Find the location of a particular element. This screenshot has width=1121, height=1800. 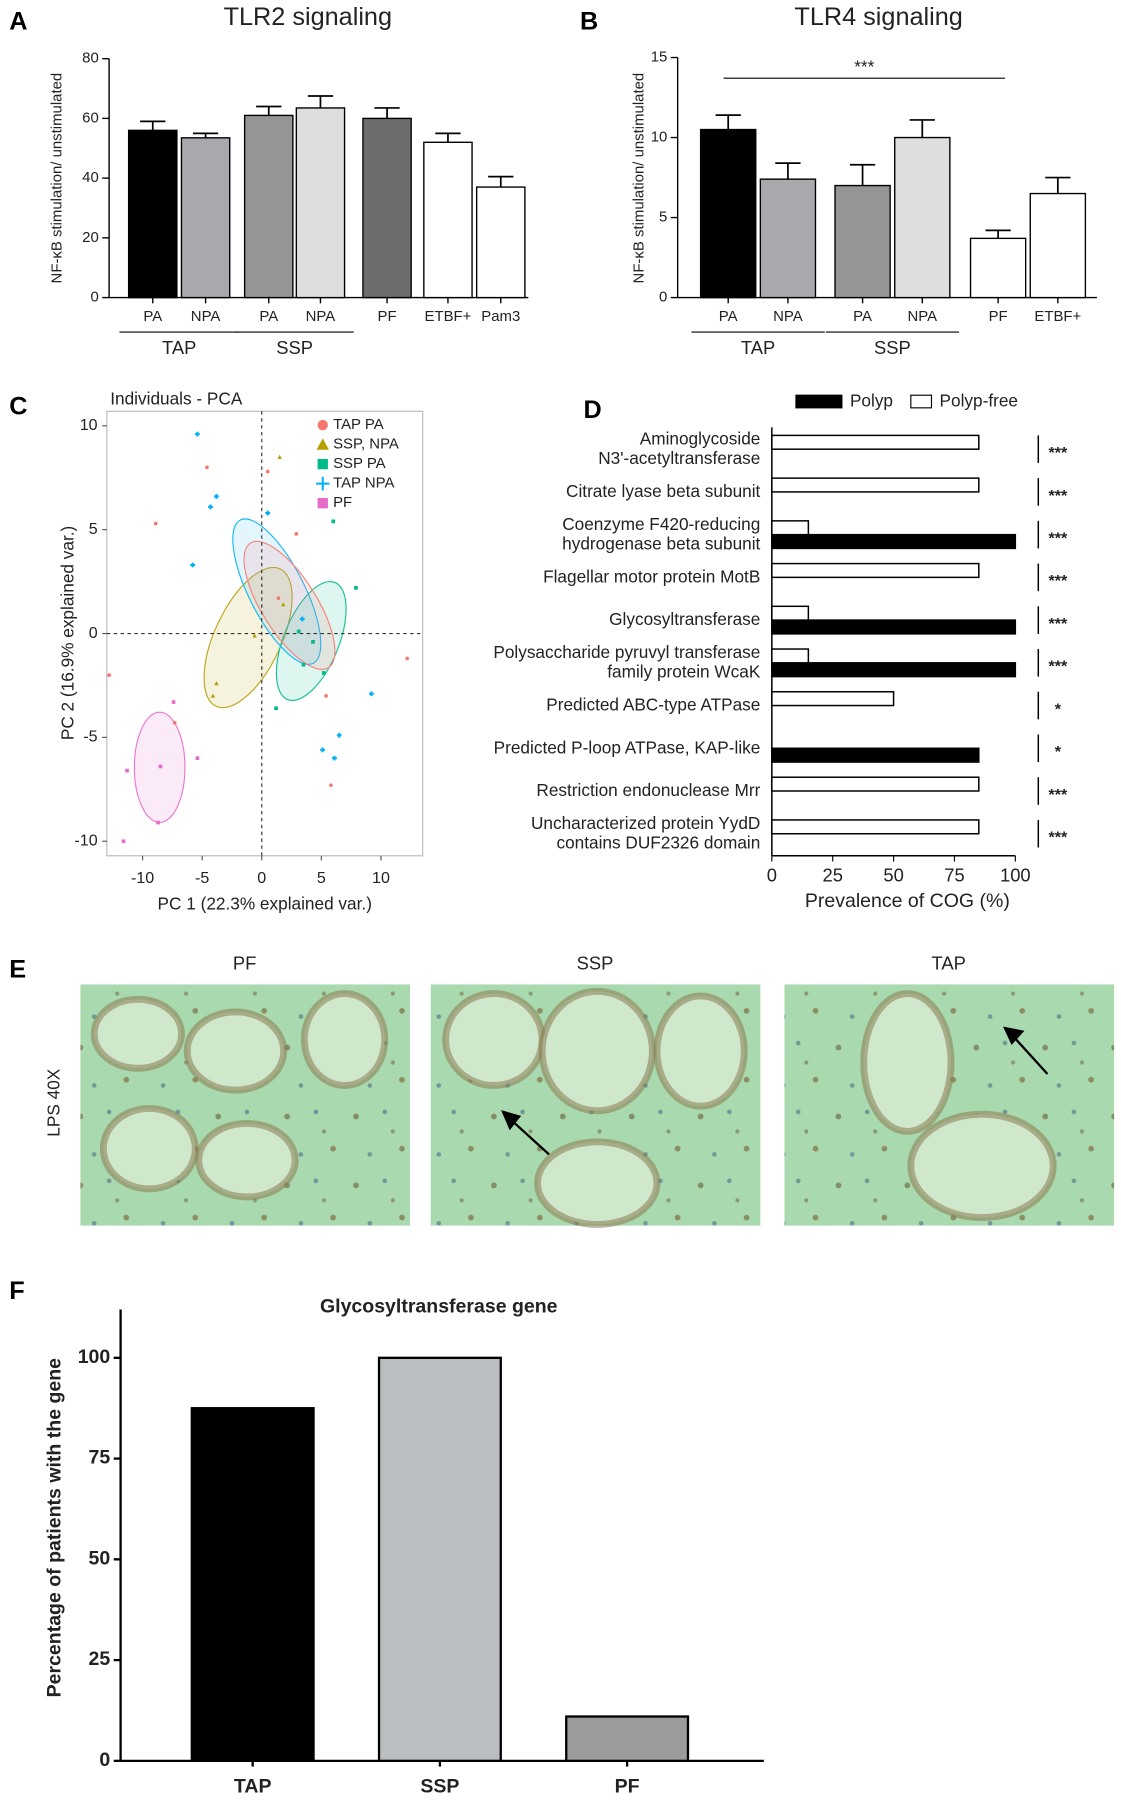

x-axis-label: Prevalence of COG (%) is located at coordinates (907, 901).